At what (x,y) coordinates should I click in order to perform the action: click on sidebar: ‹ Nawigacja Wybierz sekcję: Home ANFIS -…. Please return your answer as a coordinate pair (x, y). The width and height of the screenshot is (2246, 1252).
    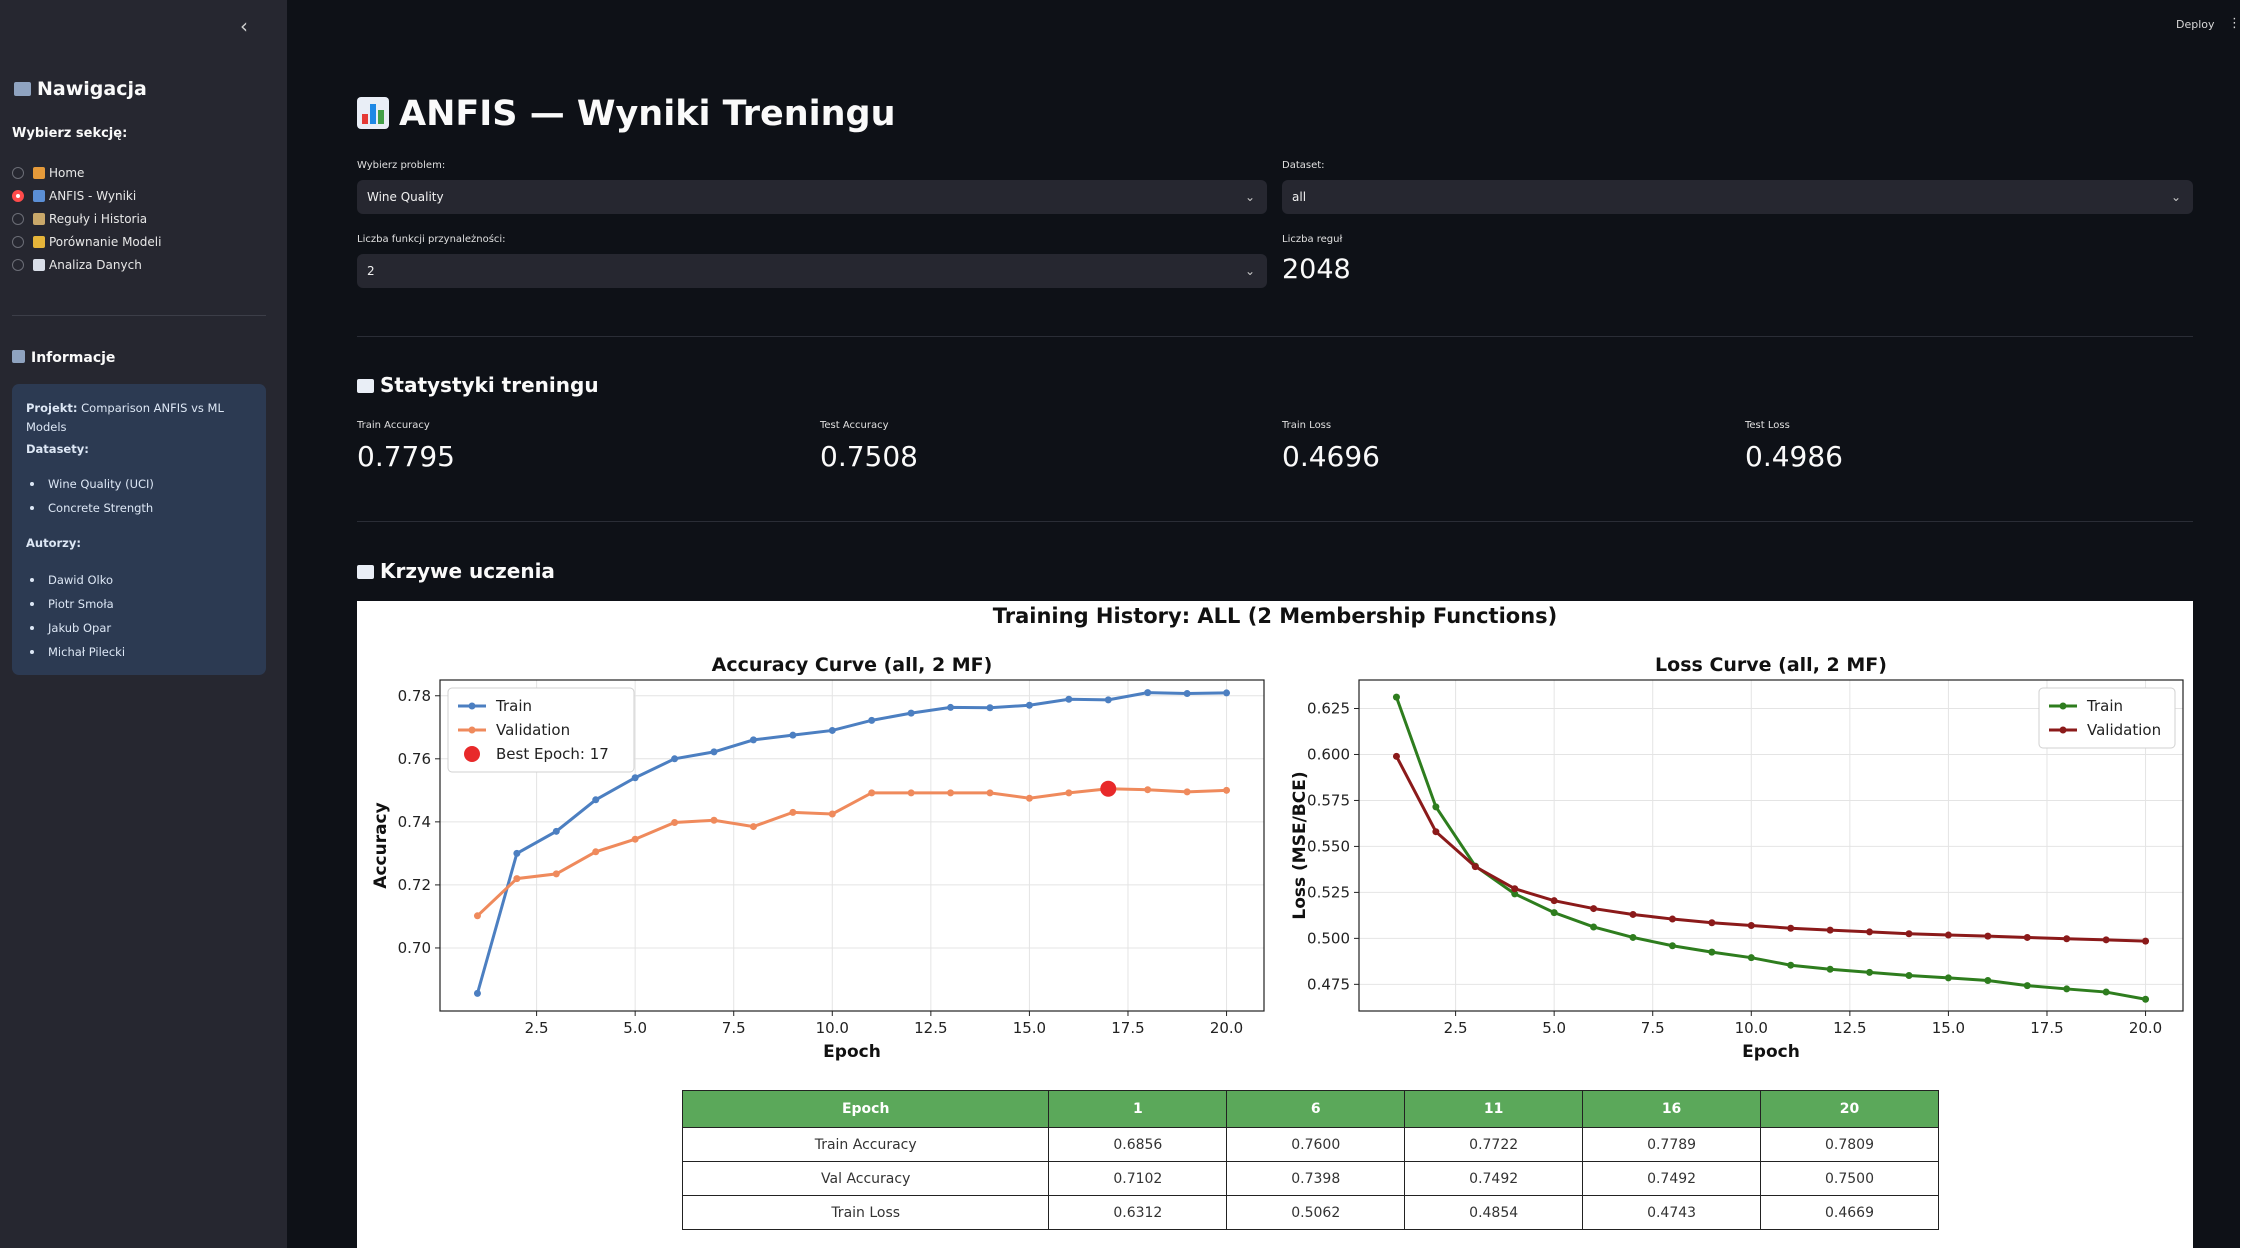
    Looking at the image, I should click on (143, 626).